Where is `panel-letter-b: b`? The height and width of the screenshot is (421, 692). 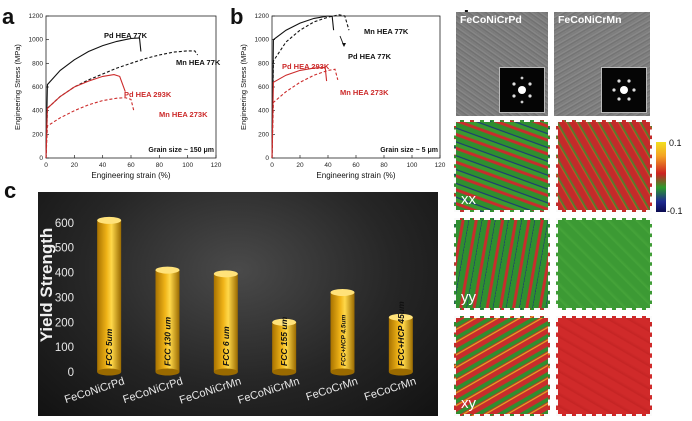
panel-letter-b: b is located at coordinates (237, 16).